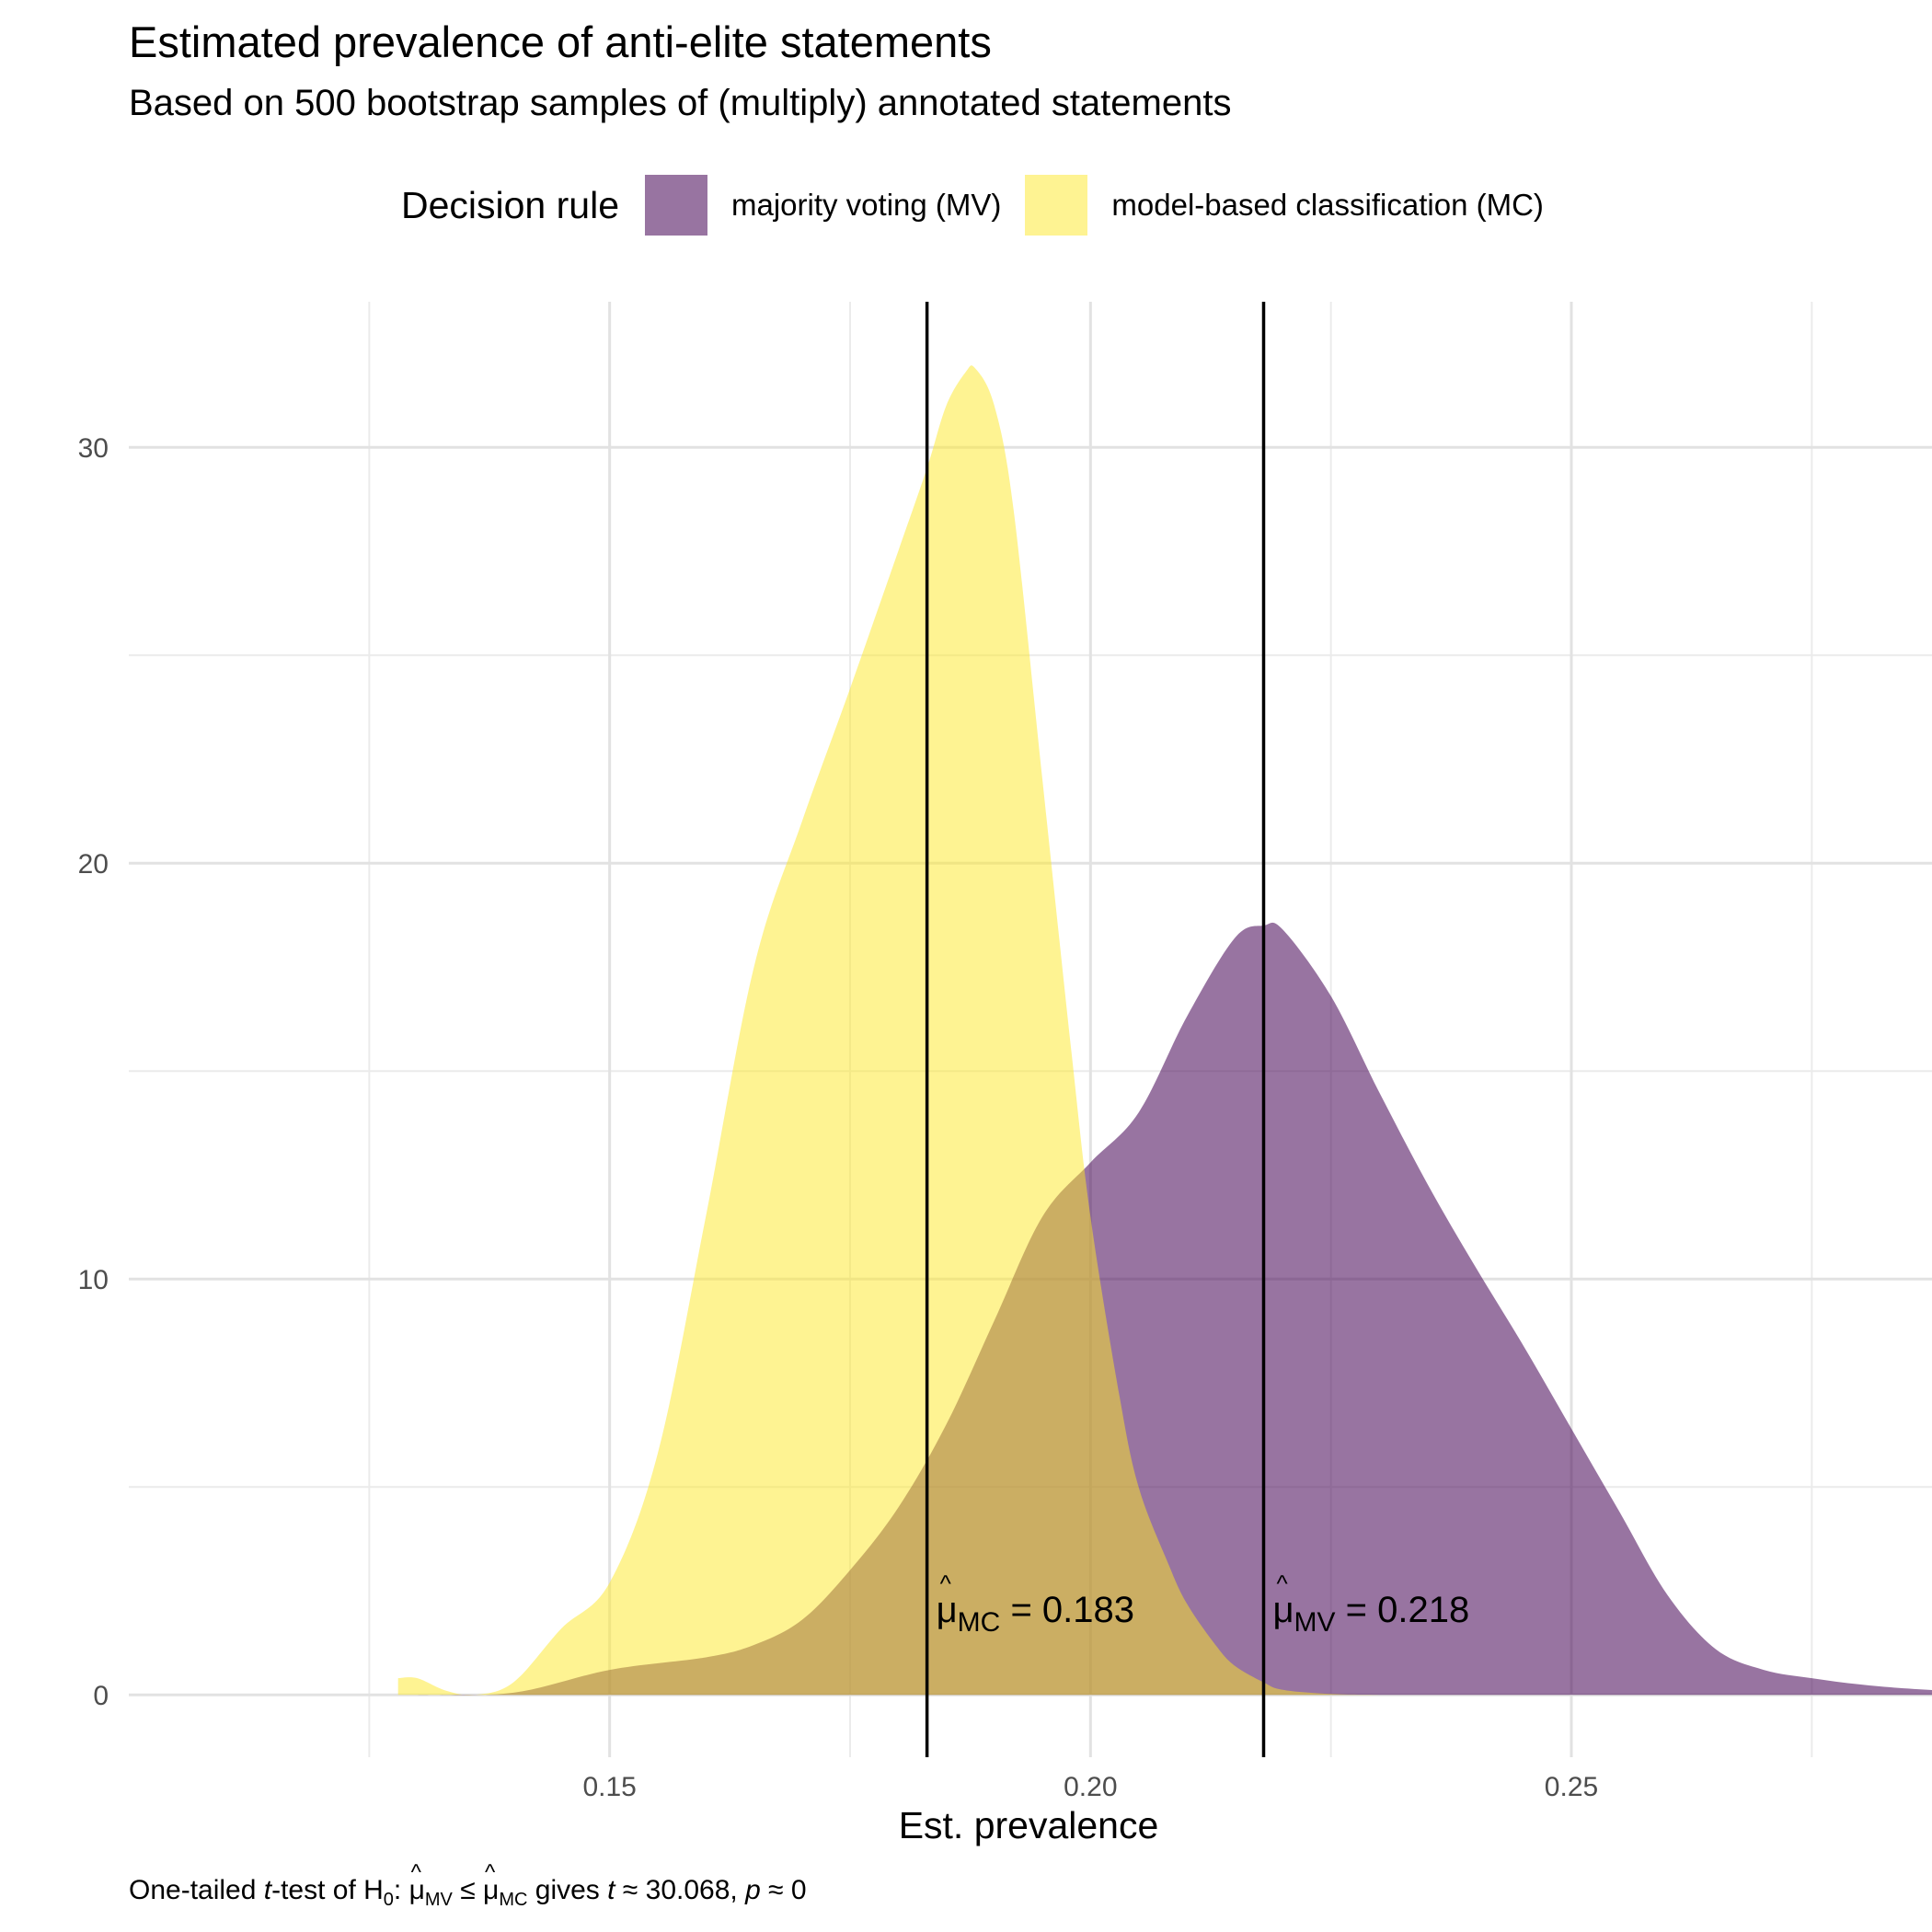 The height and width of the screenshot is (1932, 1932). I want to click on caption-part: gives, so click(567, 1890).